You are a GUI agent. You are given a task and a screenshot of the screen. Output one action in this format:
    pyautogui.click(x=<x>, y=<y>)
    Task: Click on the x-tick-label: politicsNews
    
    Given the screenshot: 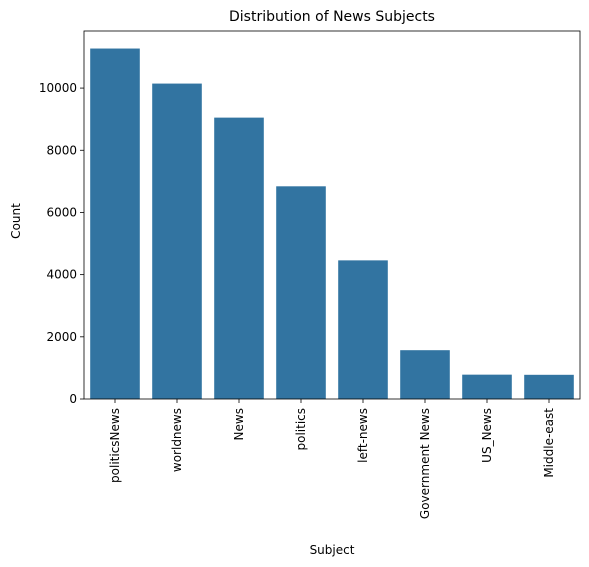 What is the action you would take?
    pyautogui.click(x=115, y=445)
    